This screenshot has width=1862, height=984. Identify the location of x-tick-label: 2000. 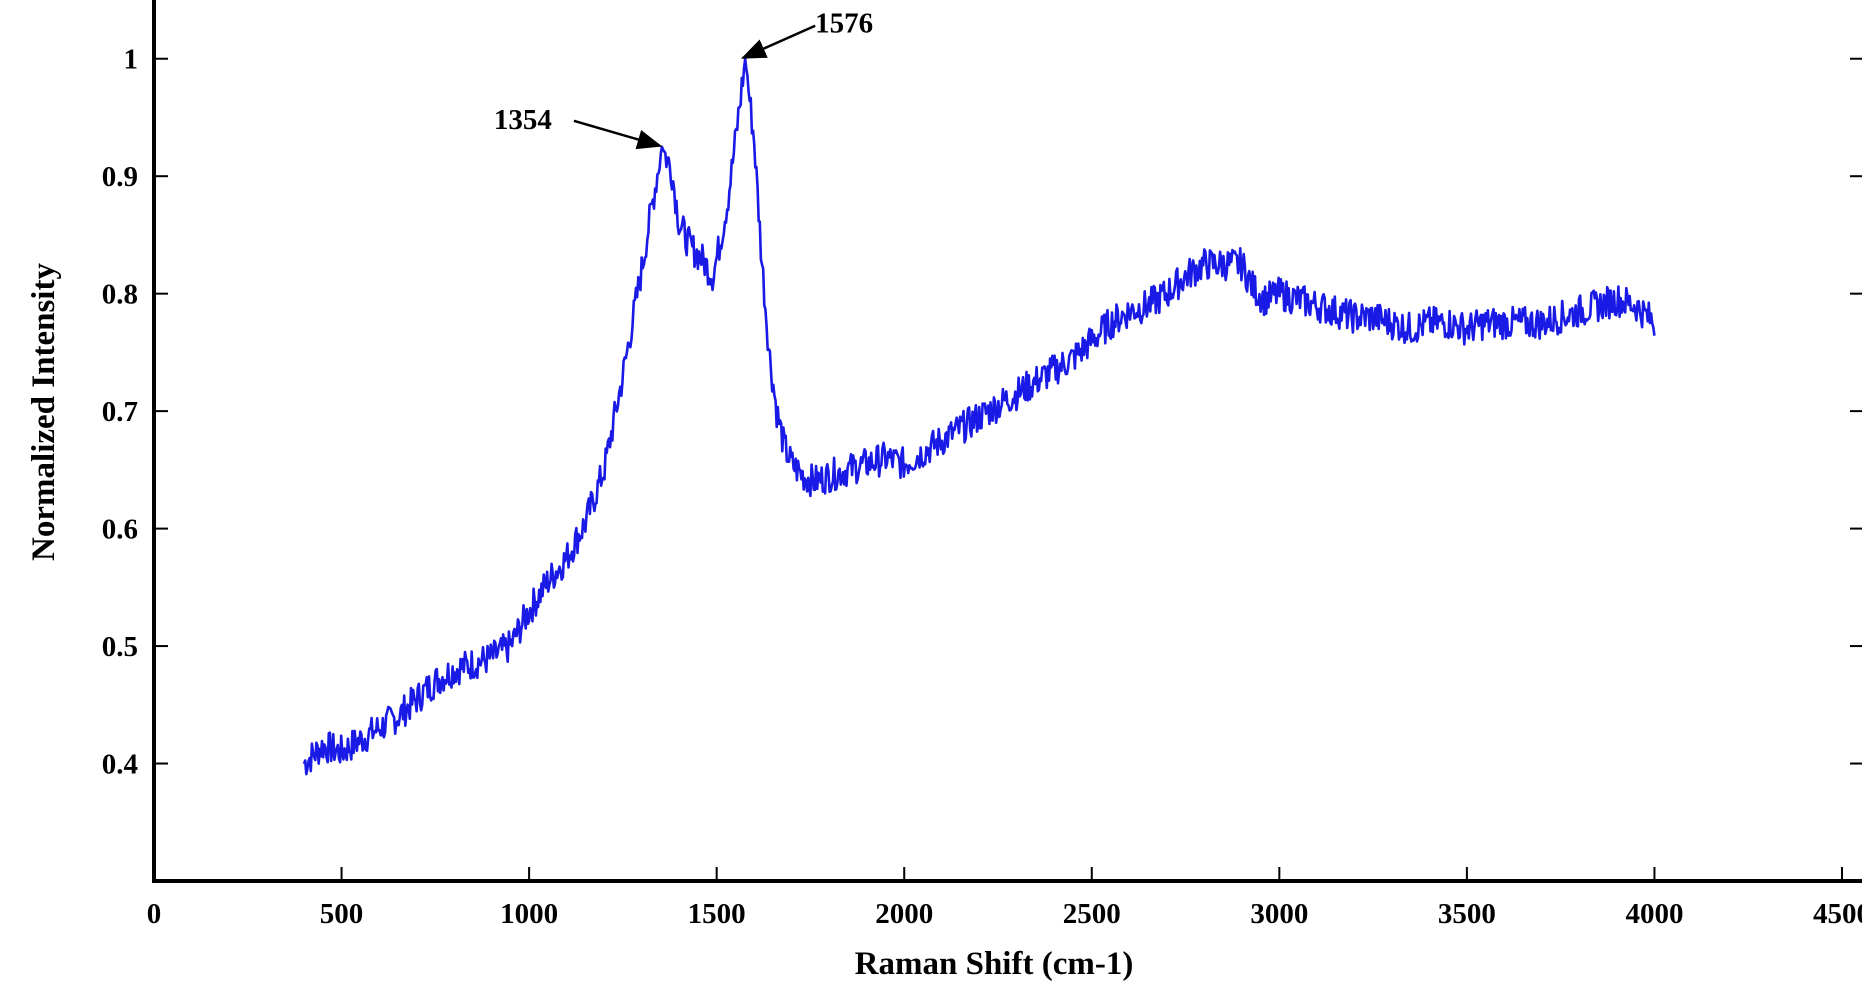
(904, 914).